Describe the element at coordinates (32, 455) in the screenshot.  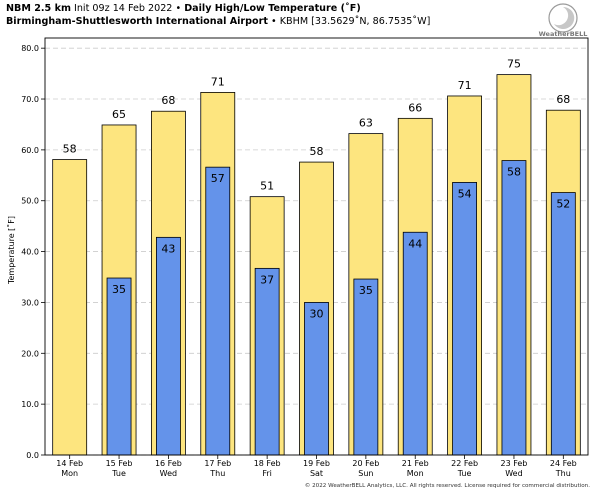
I see `y-tick-label: 0.0` at that location.